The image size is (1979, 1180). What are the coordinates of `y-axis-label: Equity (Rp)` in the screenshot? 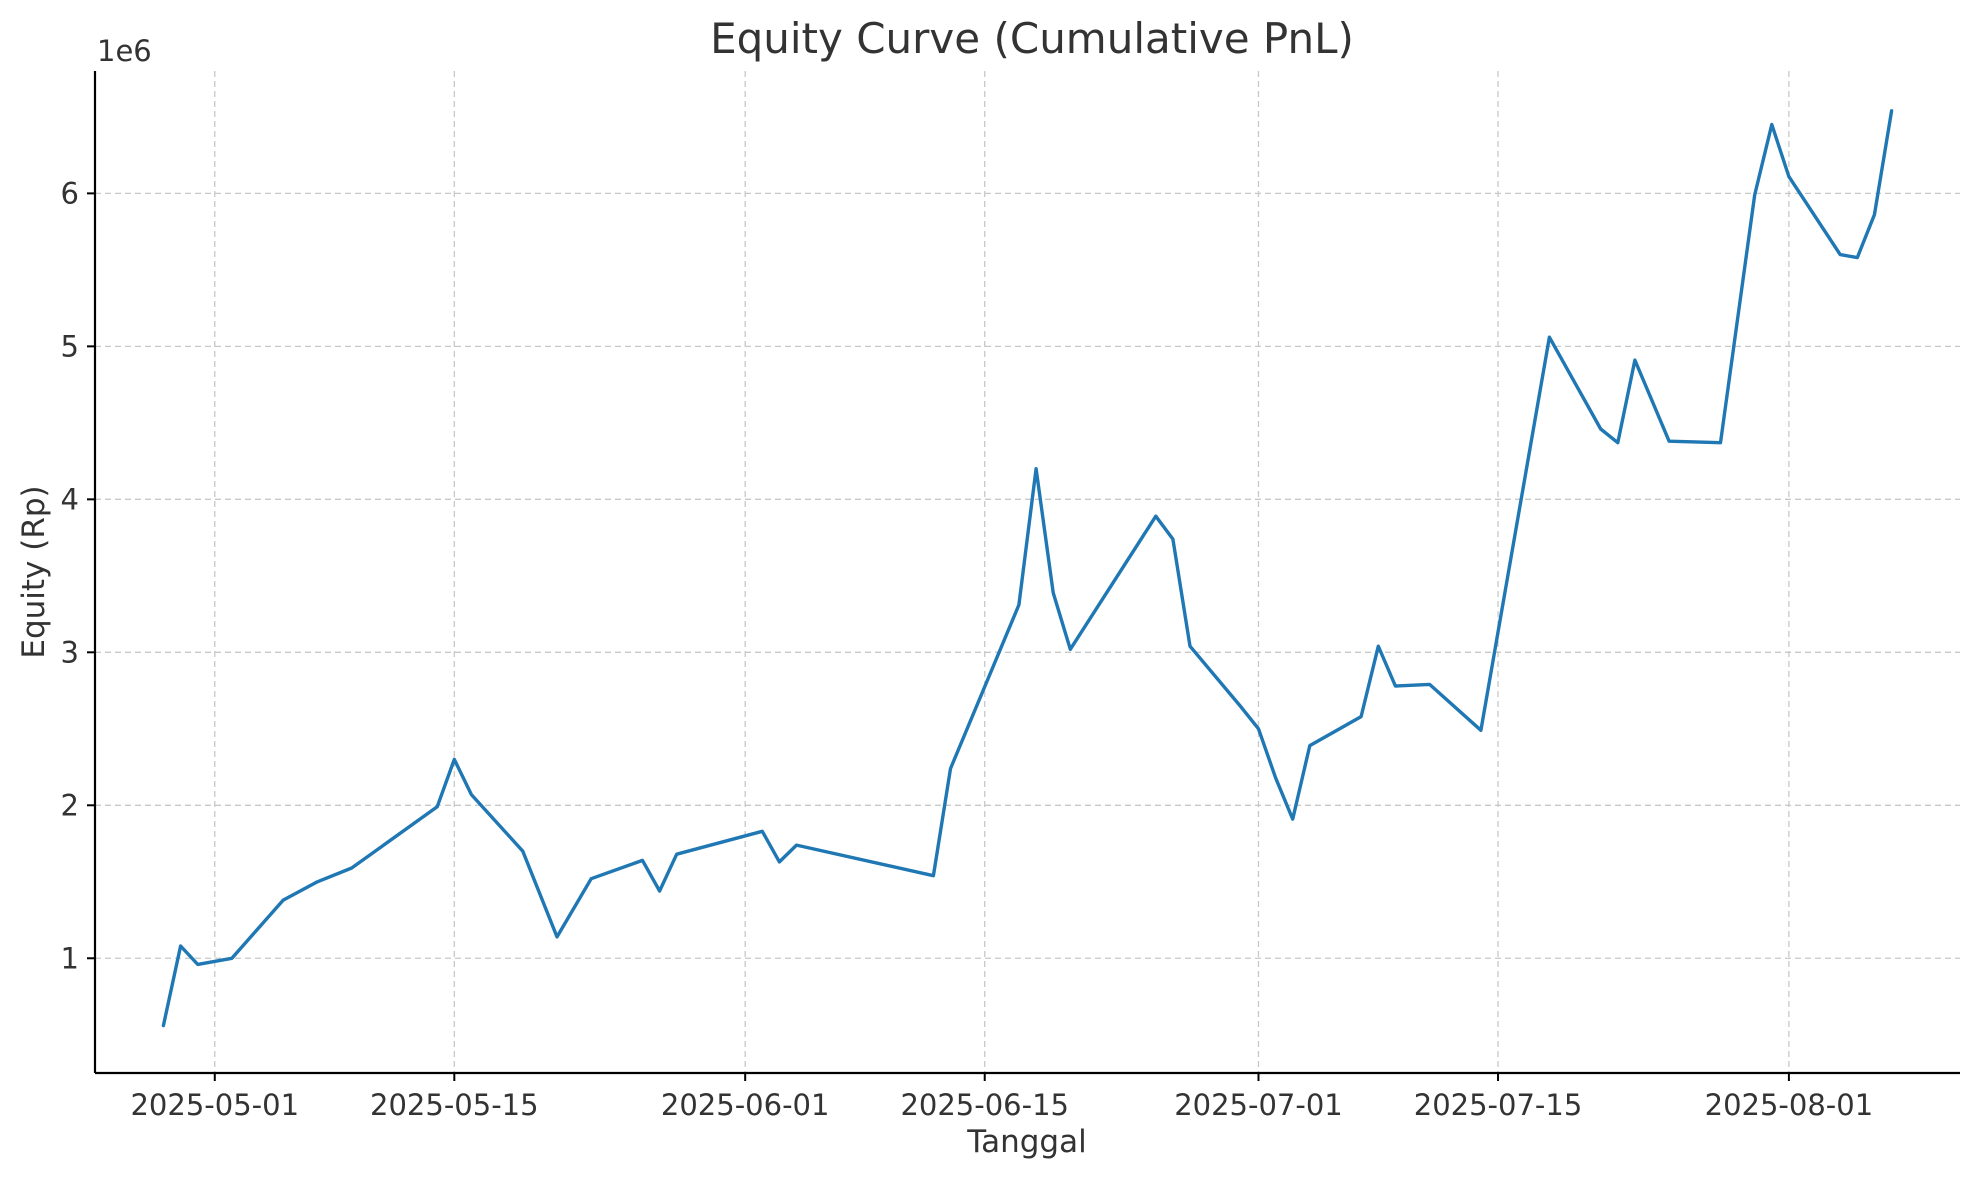 It's located at (34, 571).